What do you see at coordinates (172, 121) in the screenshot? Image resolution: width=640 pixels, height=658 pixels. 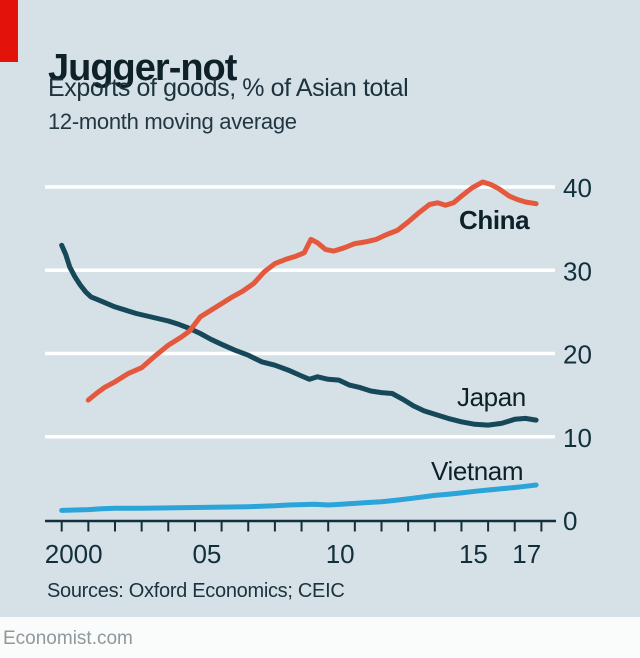 I see `chart-note: 12-month moving average` at bounding box center [172, 121].